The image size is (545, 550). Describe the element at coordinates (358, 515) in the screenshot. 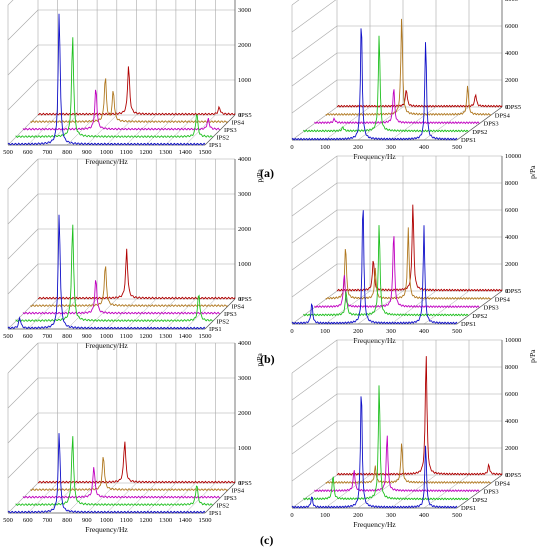

I see `x-tick-label: 200` at that location.